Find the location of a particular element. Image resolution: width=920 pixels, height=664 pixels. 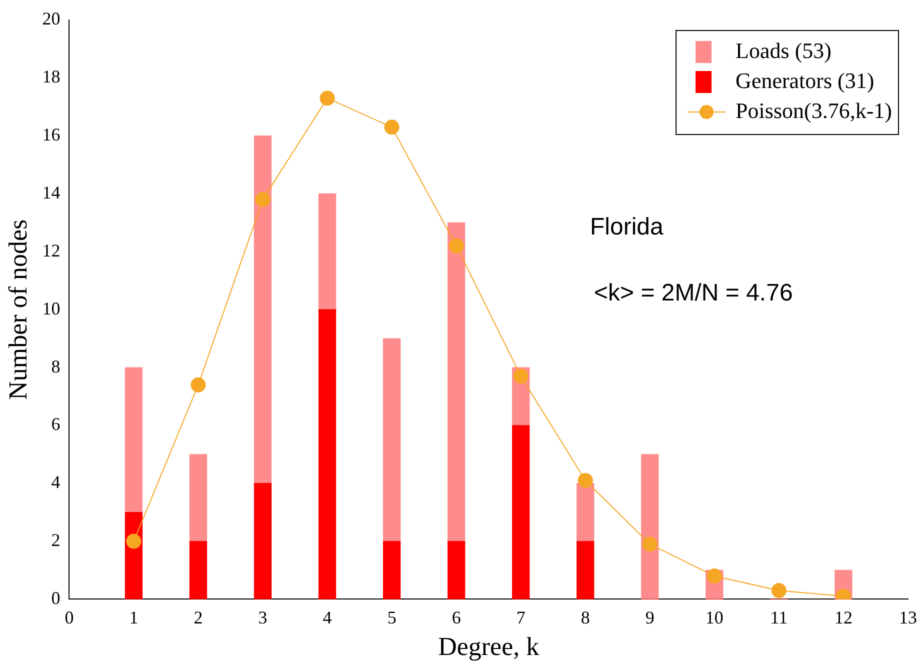

y-tick-label: 18 is located at coordinates (51, 76).